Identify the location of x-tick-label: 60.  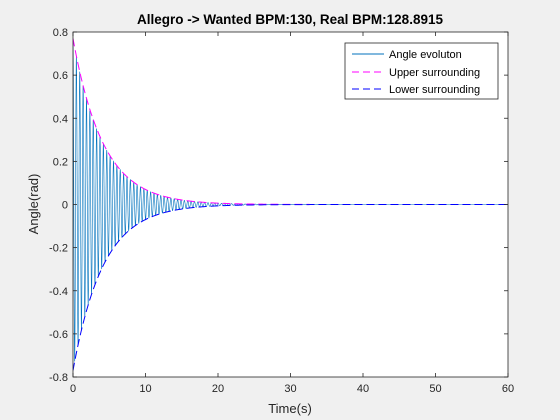
(508, 389).